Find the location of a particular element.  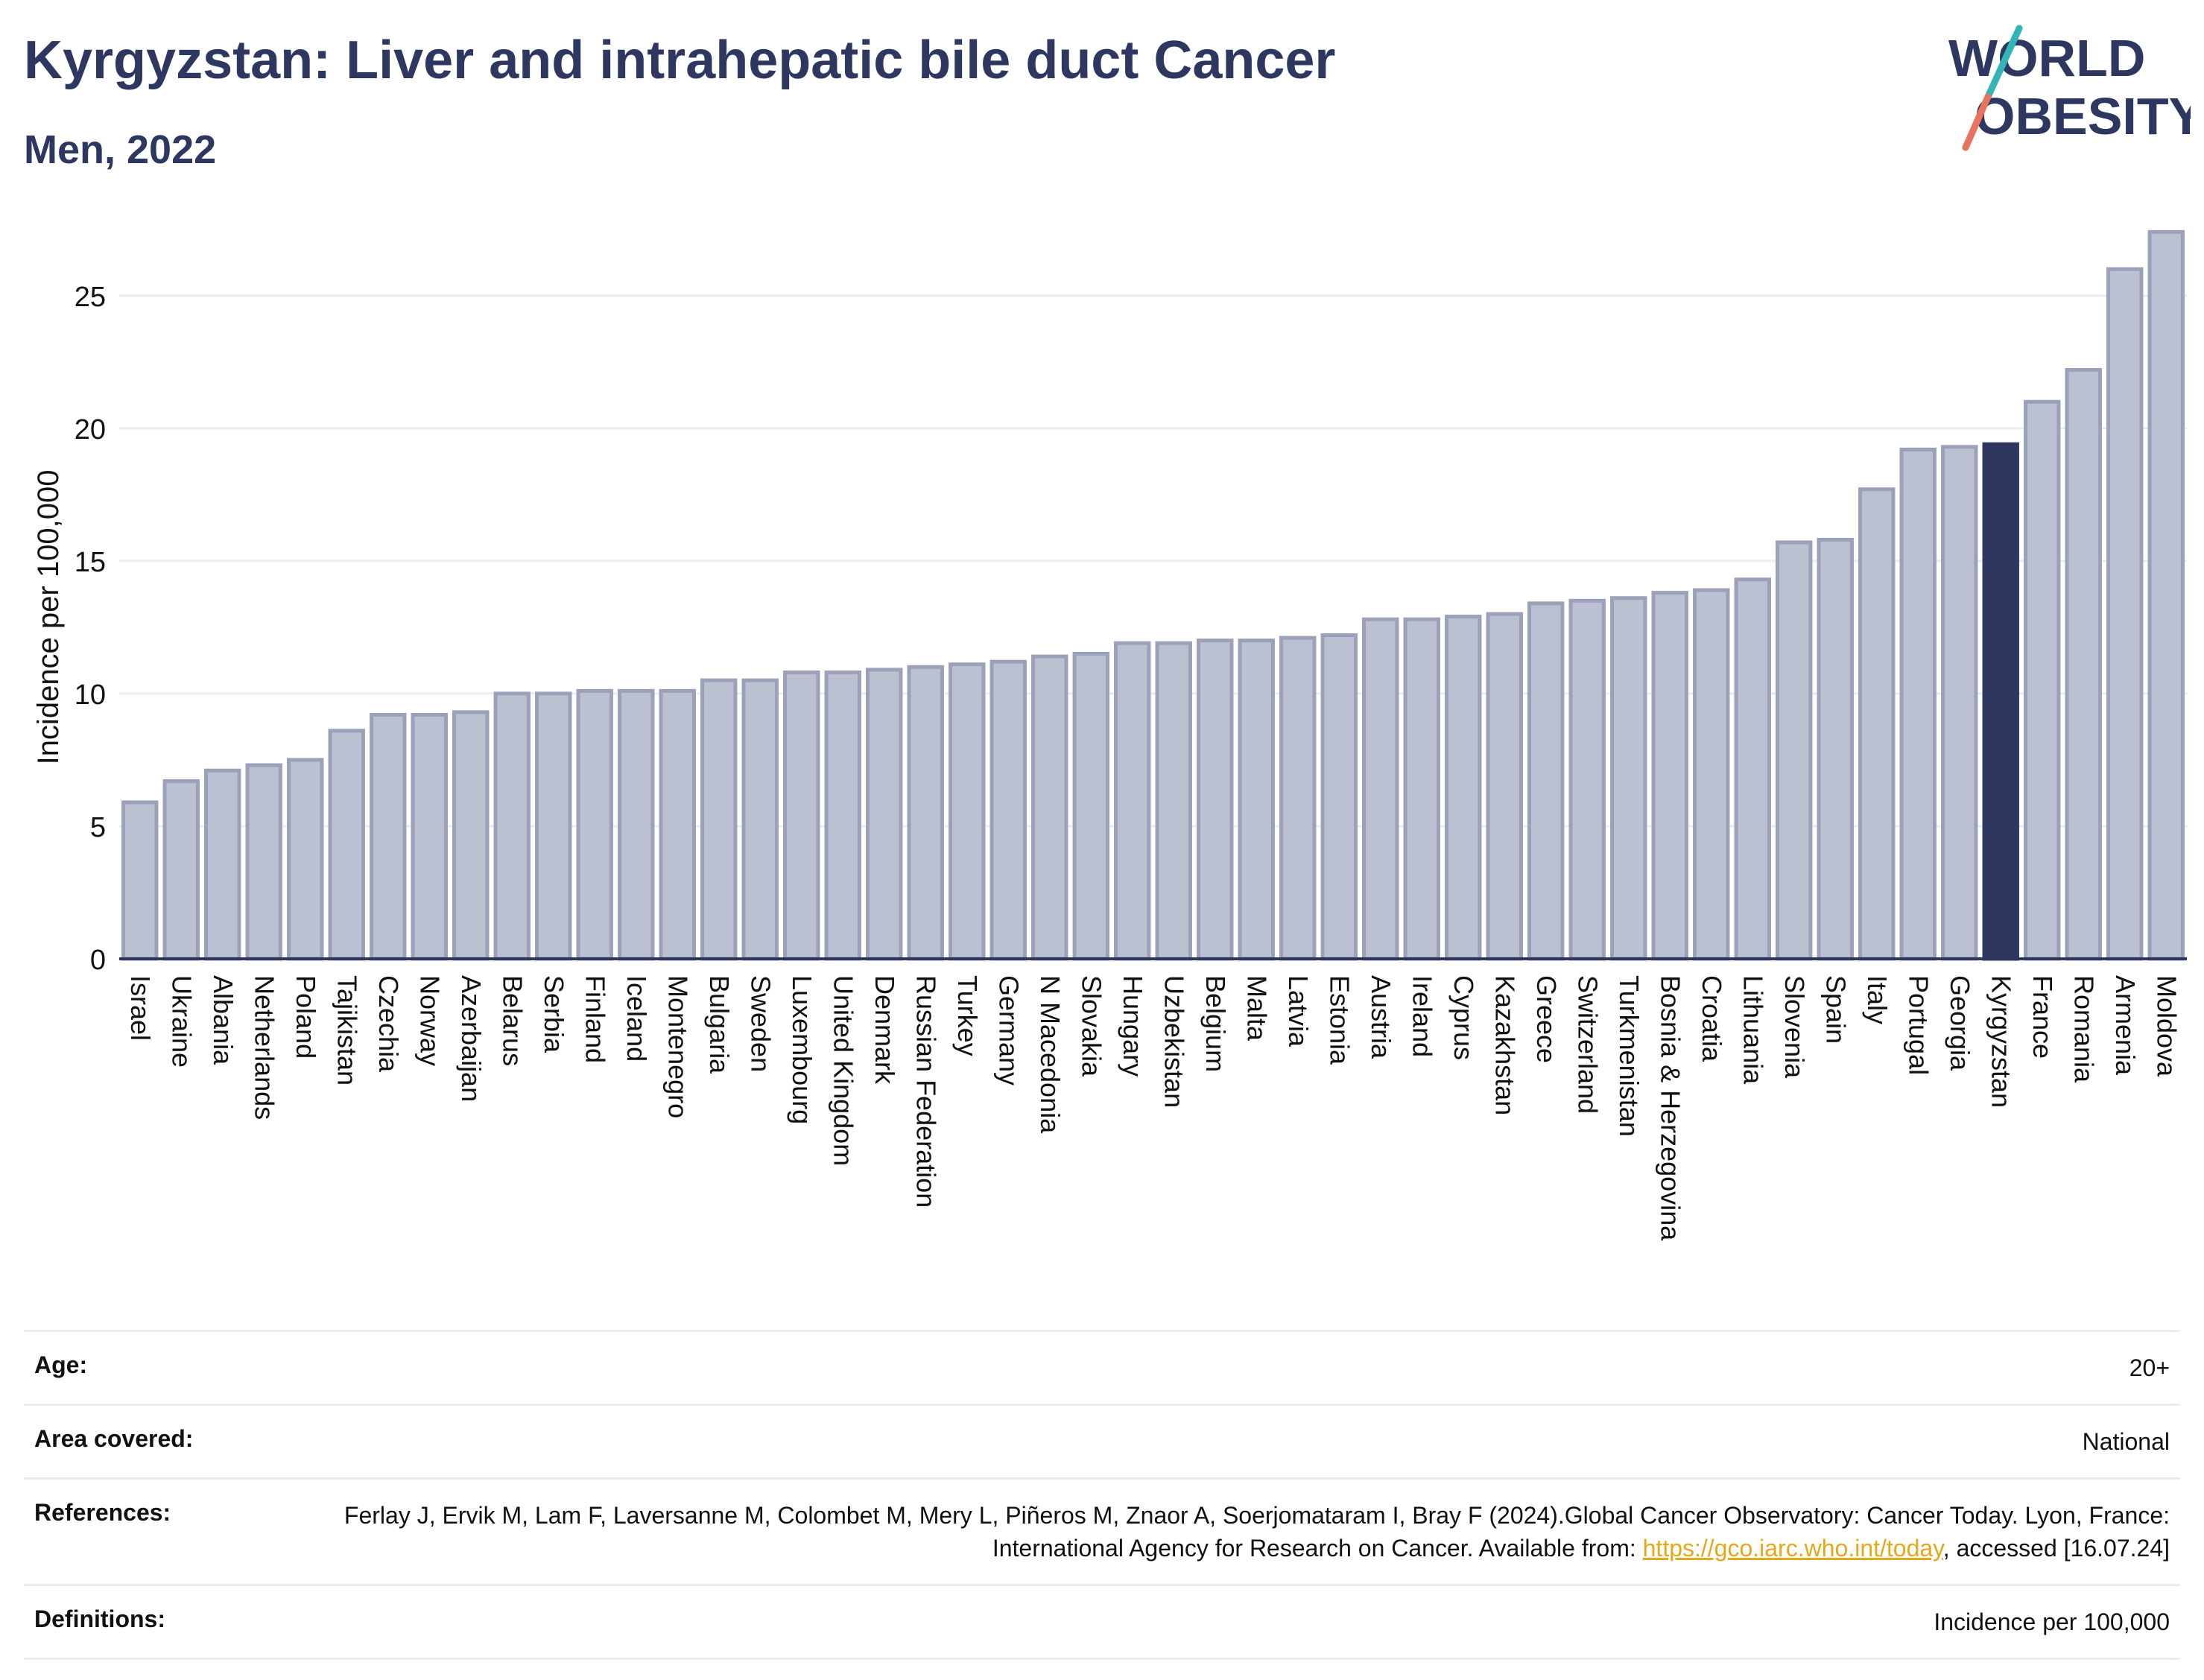

bar-portugal is located at coordinates (1918, 704).